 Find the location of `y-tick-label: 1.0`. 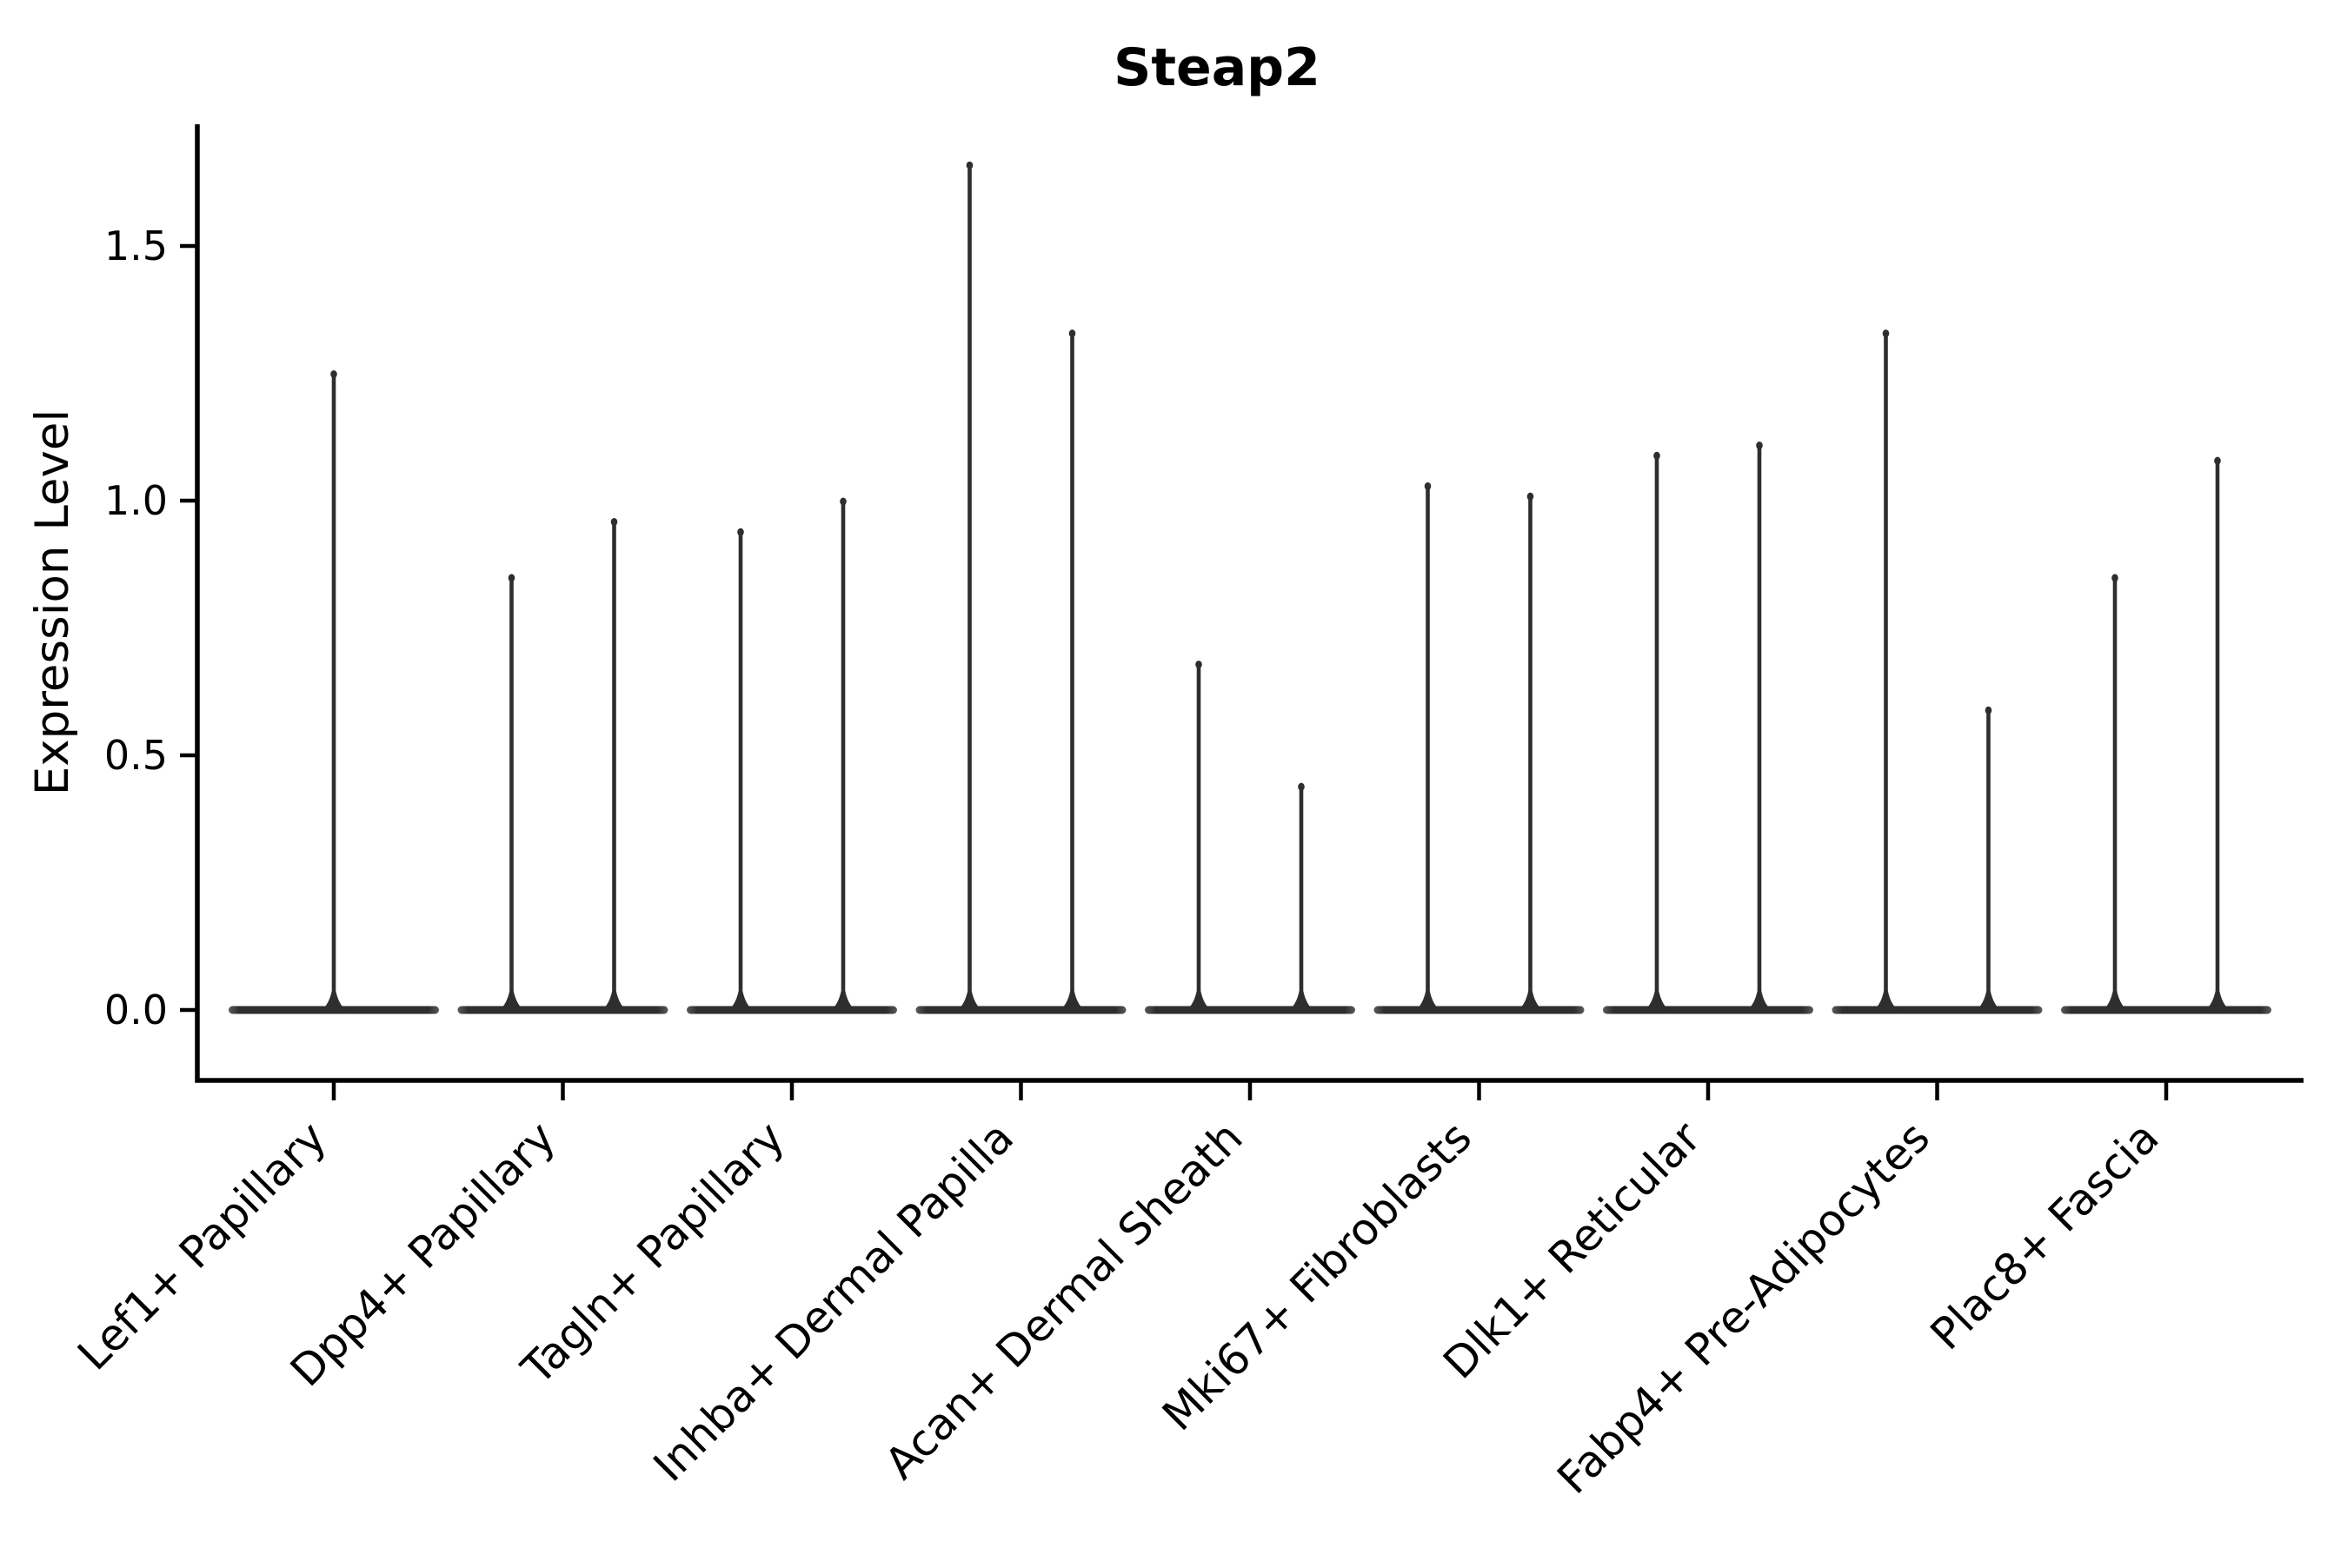

y-tick-label: 1.0 is located at coordinates (136, 500).